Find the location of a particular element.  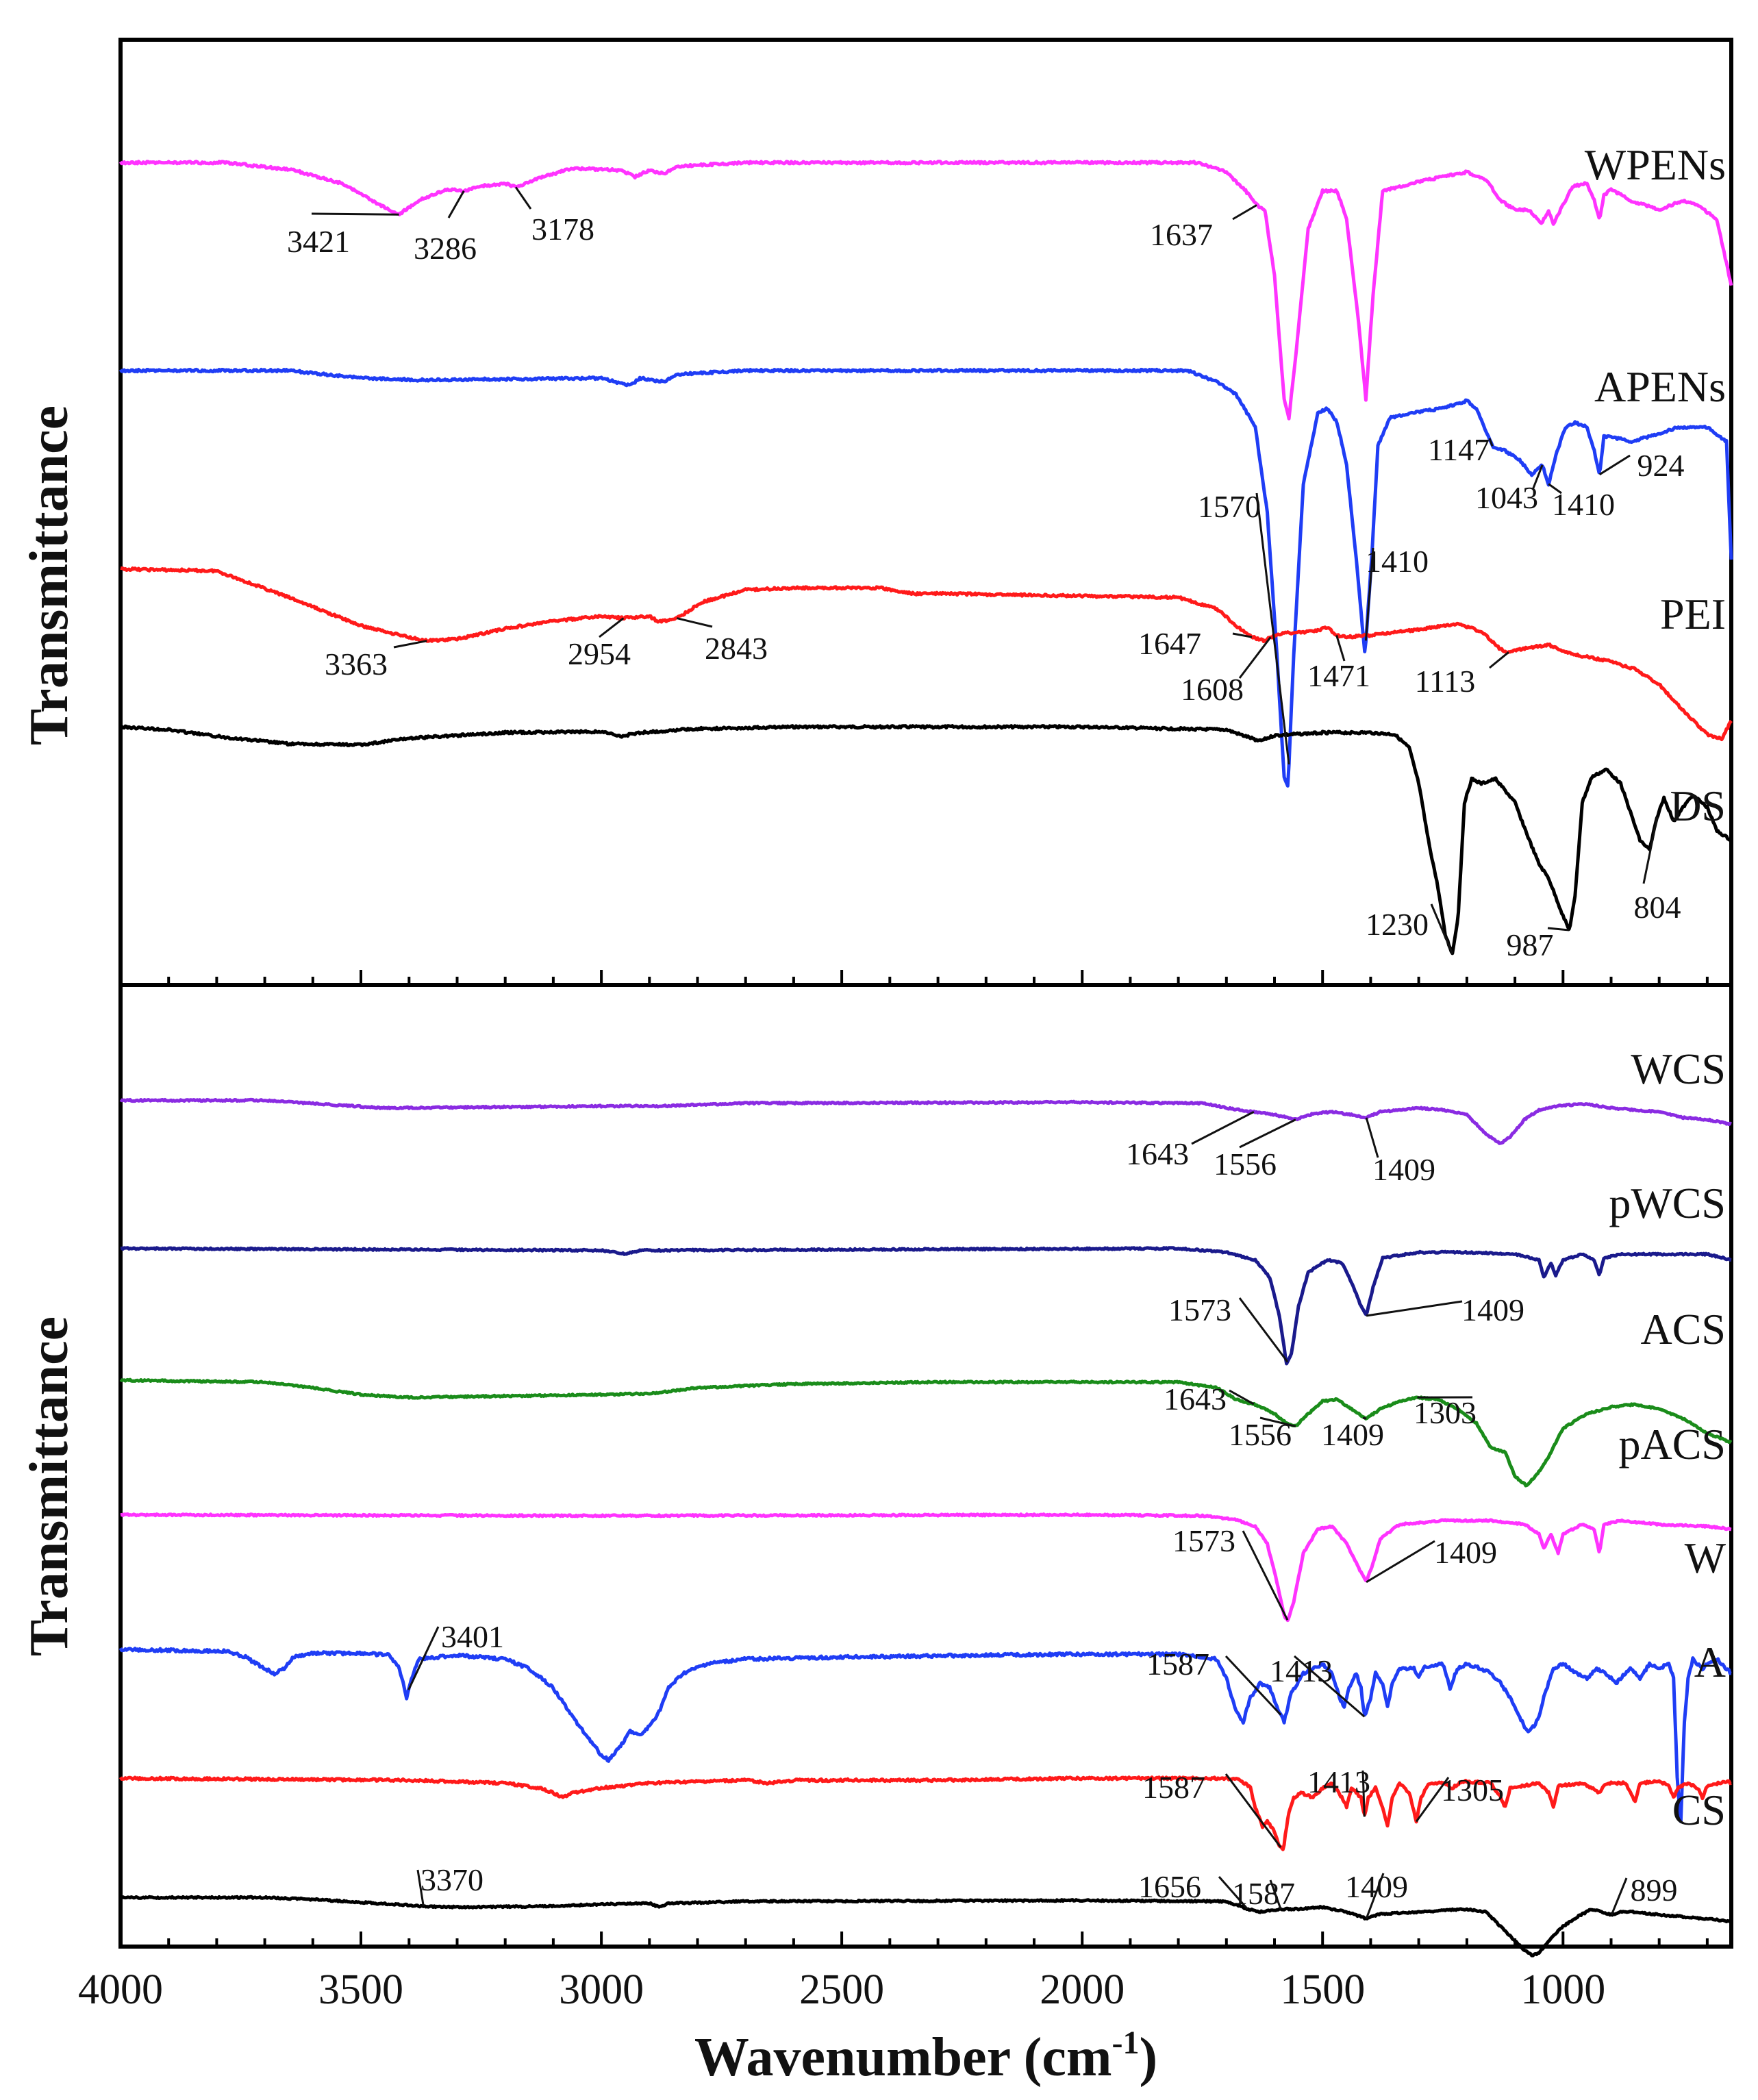

x-tick-label: 3500 is located at coordinates (360, 1989).